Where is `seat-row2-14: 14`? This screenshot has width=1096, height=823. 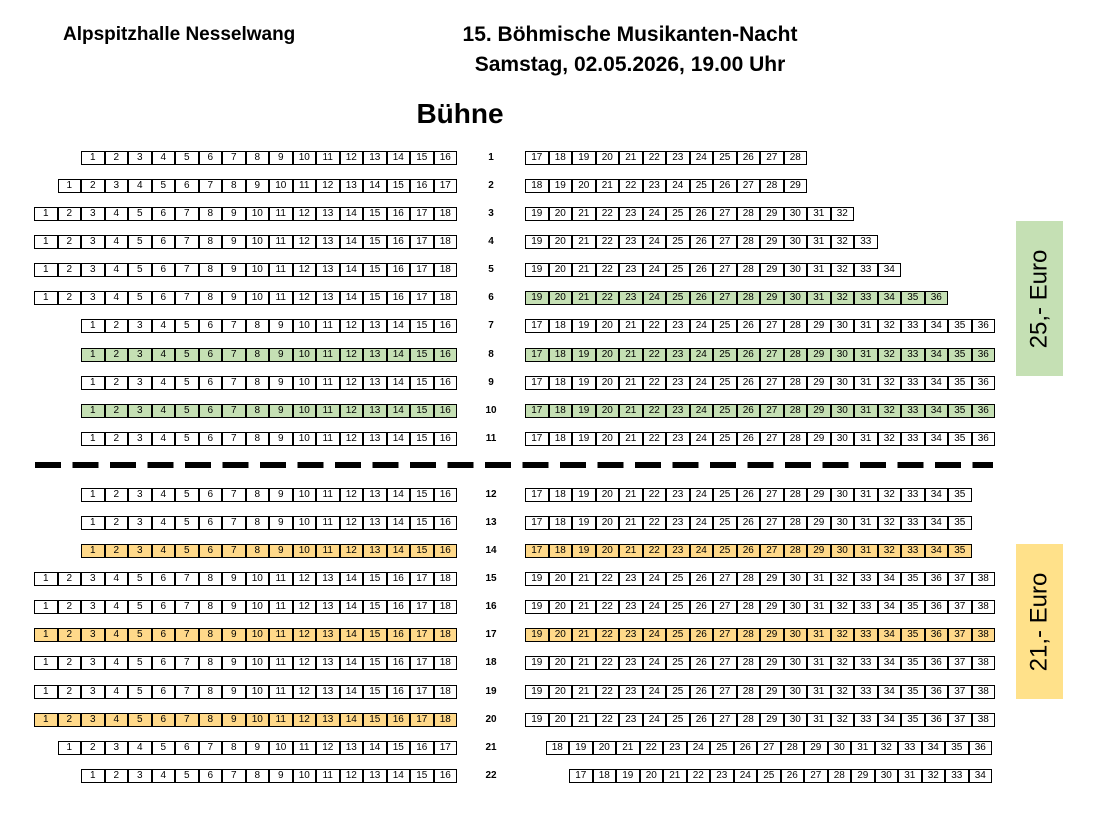 seat-row2-14: 14 is located at coordinates (375, 186).